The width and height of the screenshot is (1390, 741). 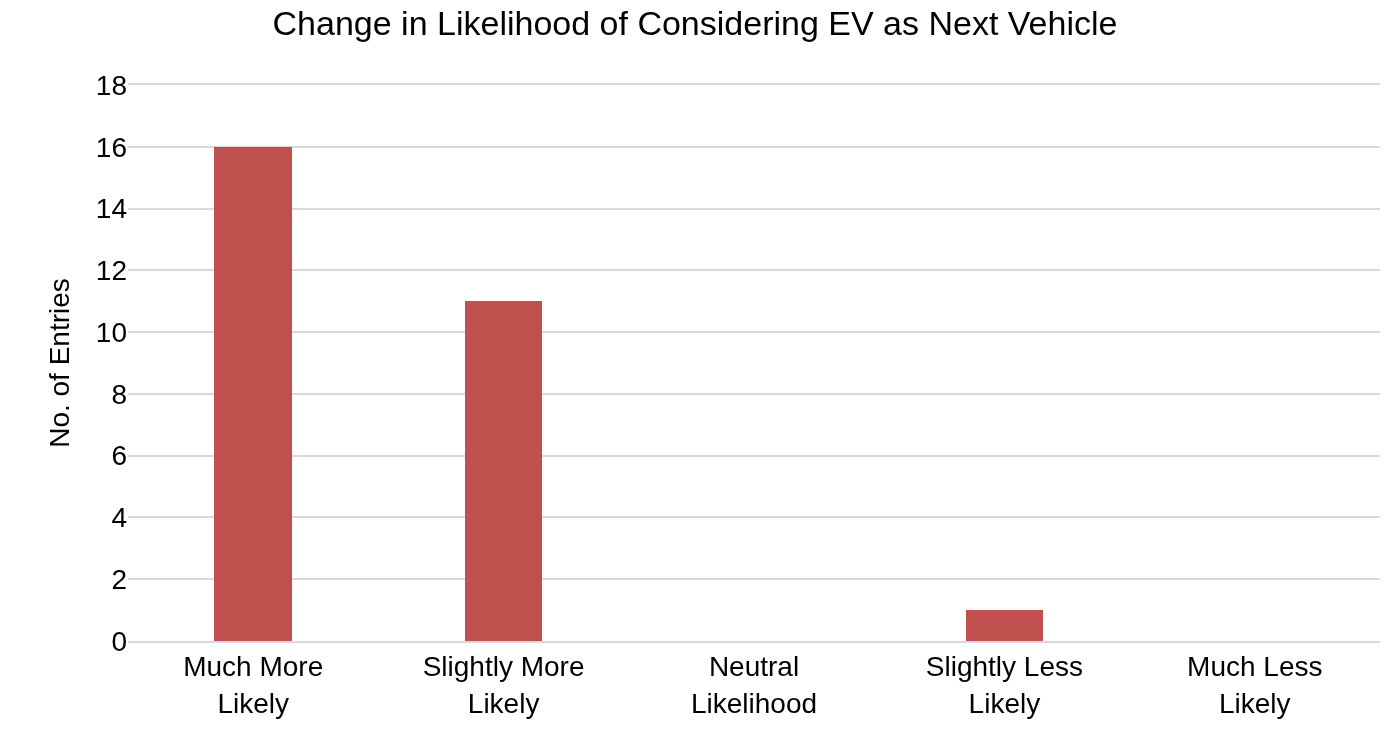 I want to click on x-tick-label: Slightly Less Likely, so click(x=1004, y=685).